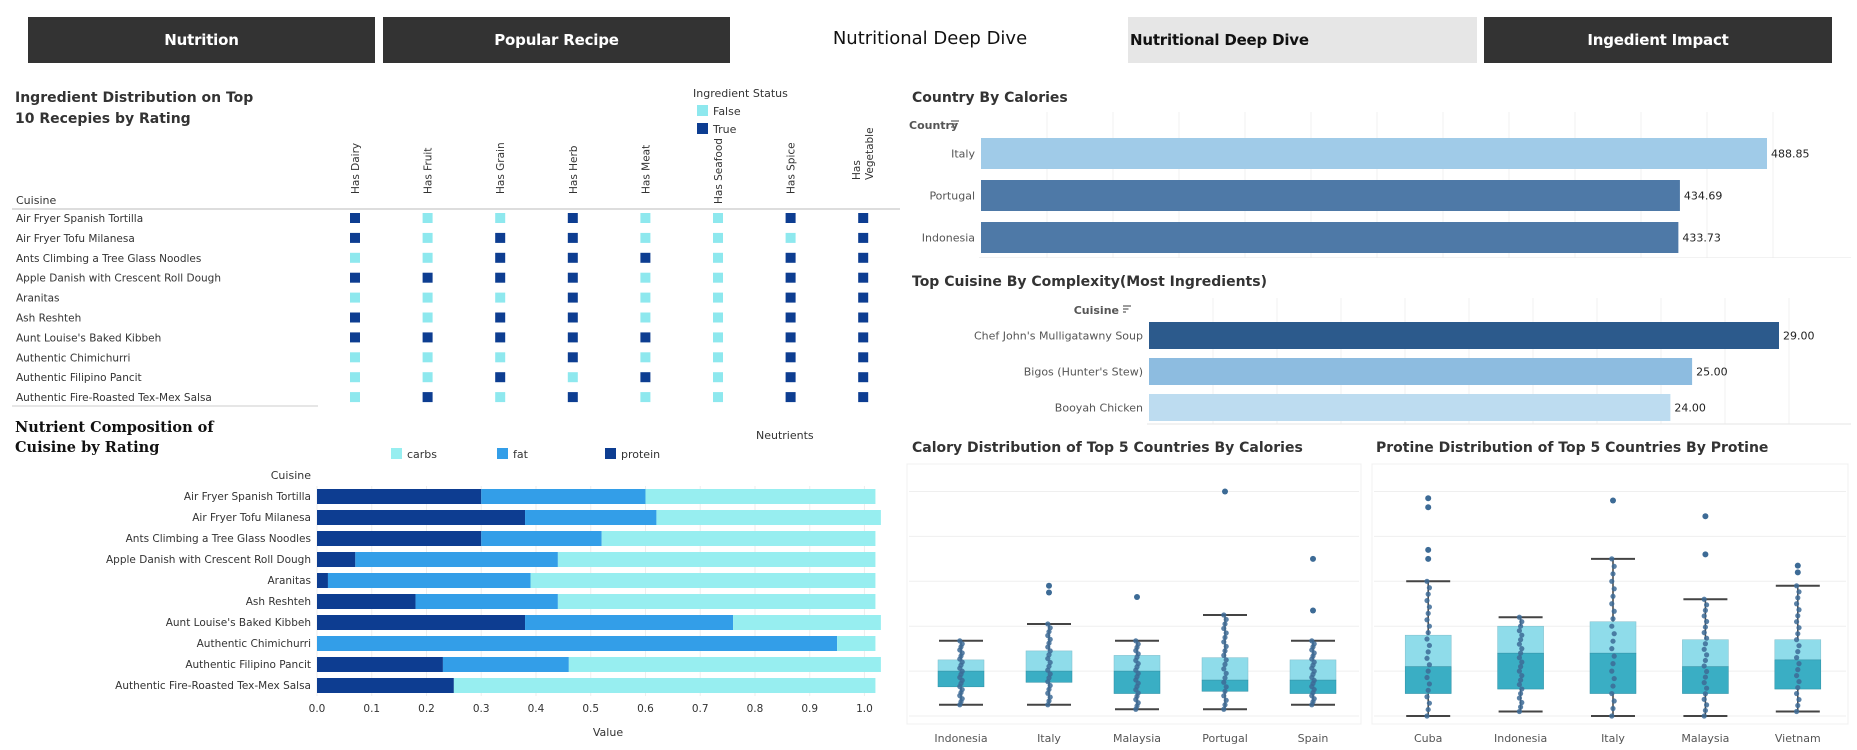 Image resolution: width=1857 pixels, height=750 pixels. I want to click on legend-label-true: True, so click(724, 129).